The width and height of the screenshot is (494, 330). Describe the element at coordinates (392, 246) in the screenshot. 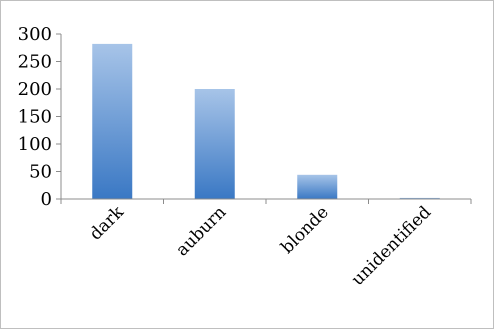

I see `x-category-label: unidentified` at that location.